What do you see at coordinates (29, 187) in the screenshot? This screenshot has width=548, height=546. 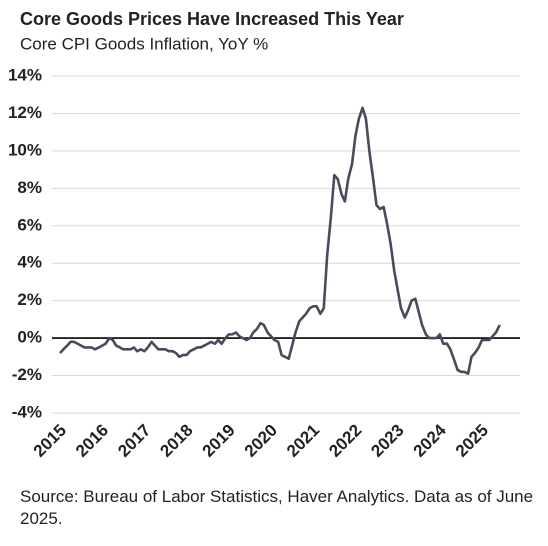 I see `y-tick-label: 8%` at bounding box center [29, 187].